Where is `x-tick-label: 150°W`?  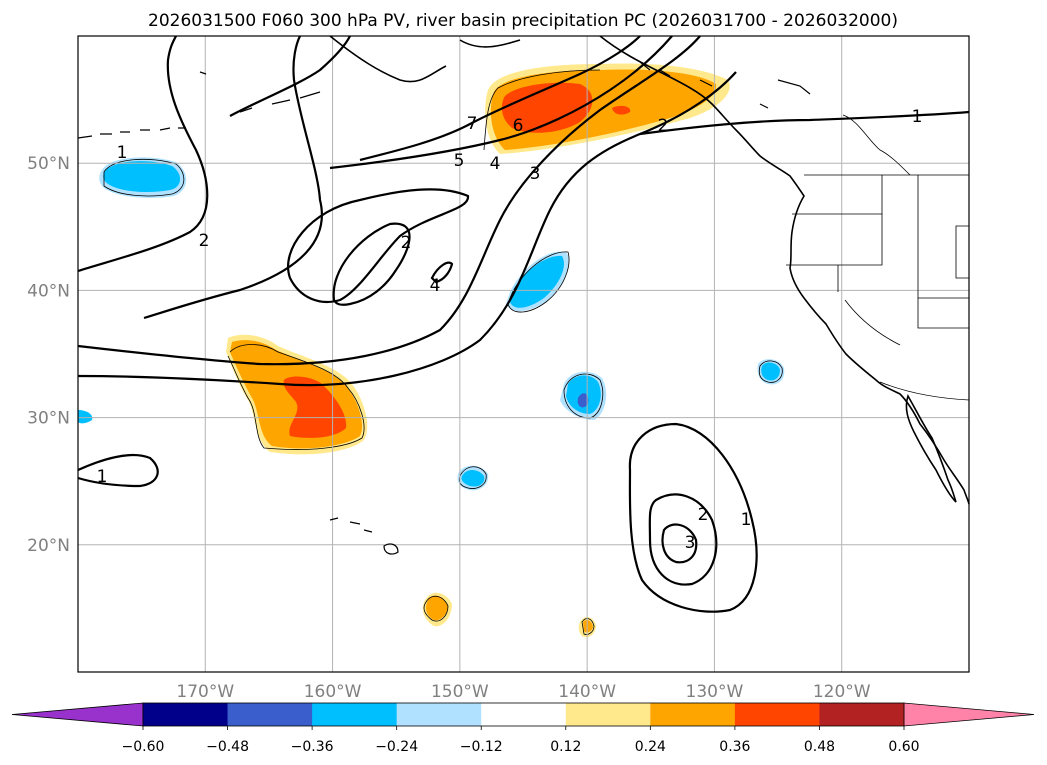
x-tick-label: 150°W is located at coordinates (460, 692).